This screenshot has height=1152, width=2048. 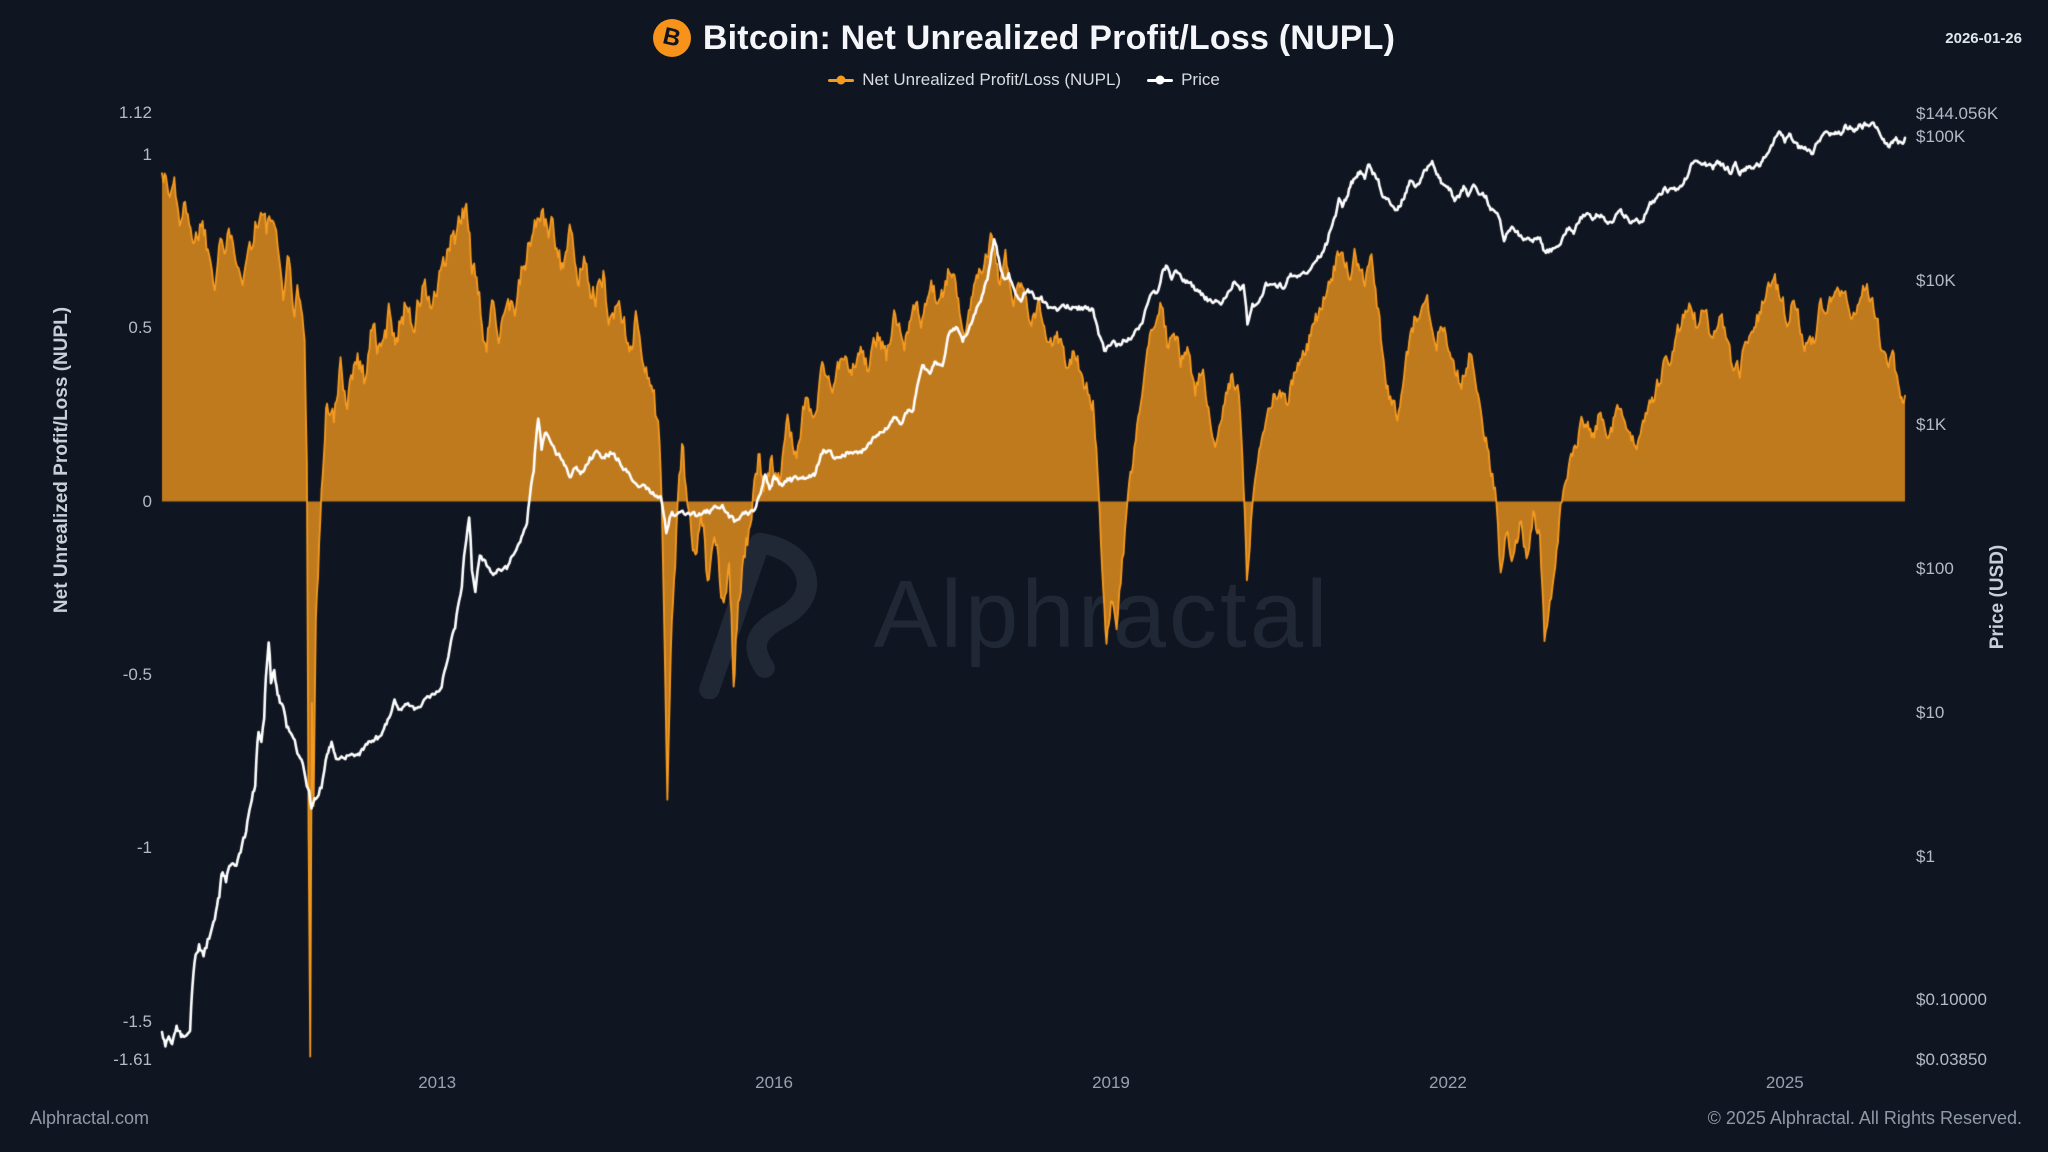 I want to click on right-axis-tick: $10K, so click(x=1936, y=280).